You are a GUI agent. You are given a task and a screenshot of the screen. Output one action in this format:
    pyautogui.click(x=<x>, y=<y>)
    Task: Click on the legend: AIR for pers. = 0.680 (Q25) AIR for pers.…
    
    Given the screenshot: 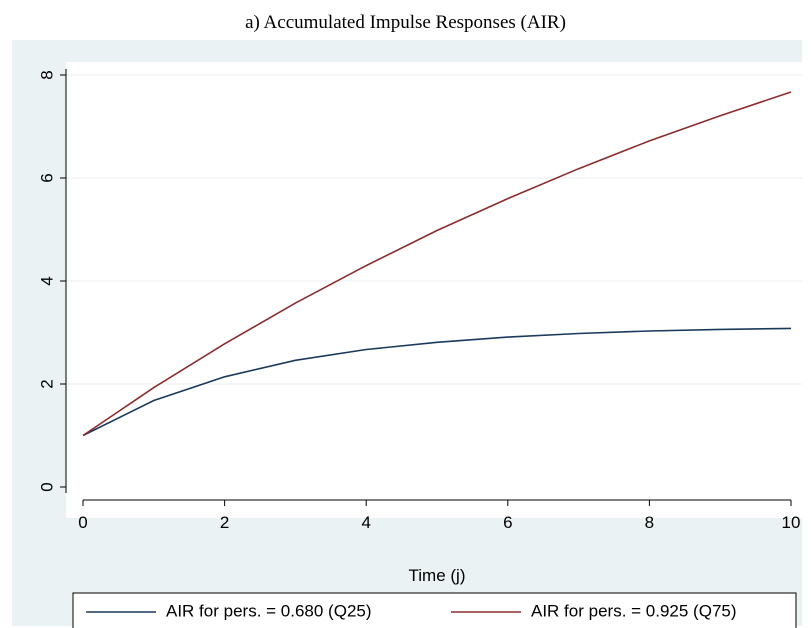 What is the action you would take?
    pyautogui.click(x=434, y=610)
    